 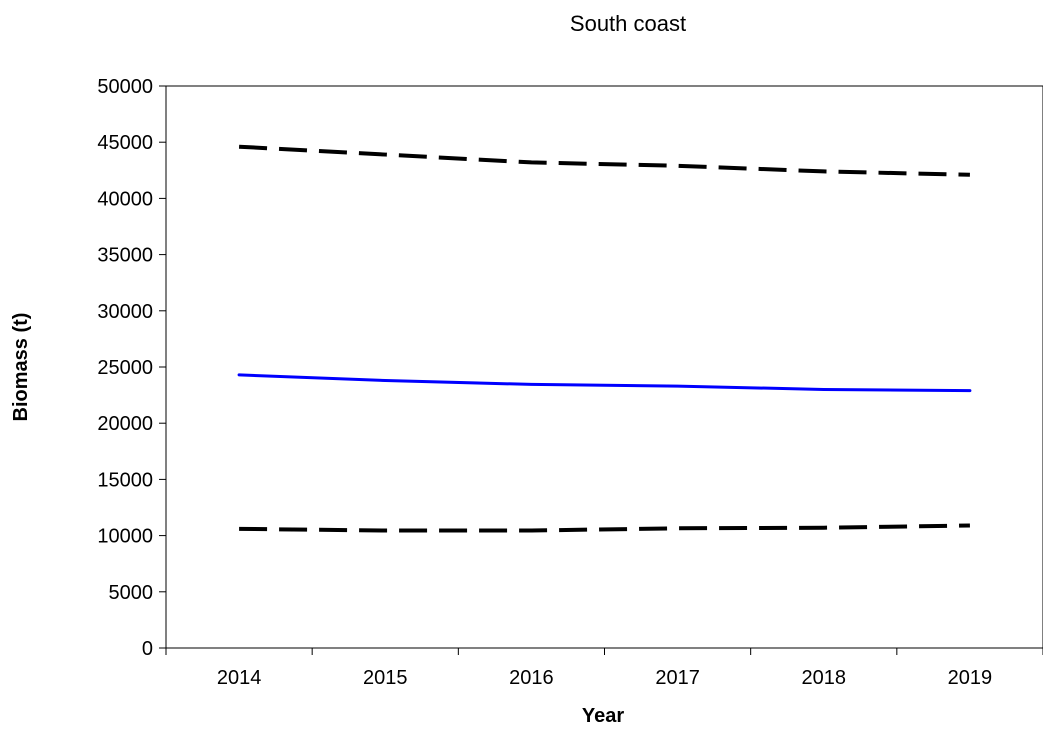 I want to click on y-tick-label: 40000, so click(x=125, y=199).